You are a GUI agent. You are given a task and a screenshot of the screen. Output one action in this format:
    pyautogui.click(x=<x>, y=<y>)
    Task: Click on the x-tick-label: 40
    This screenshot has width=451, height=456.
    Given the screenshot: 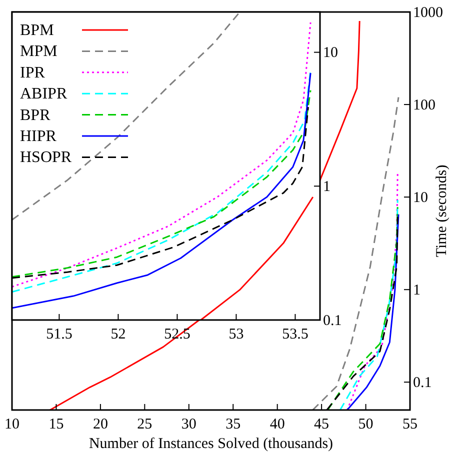 What is the action you would take?
    pyautogui.click(x=277, y=424)
    